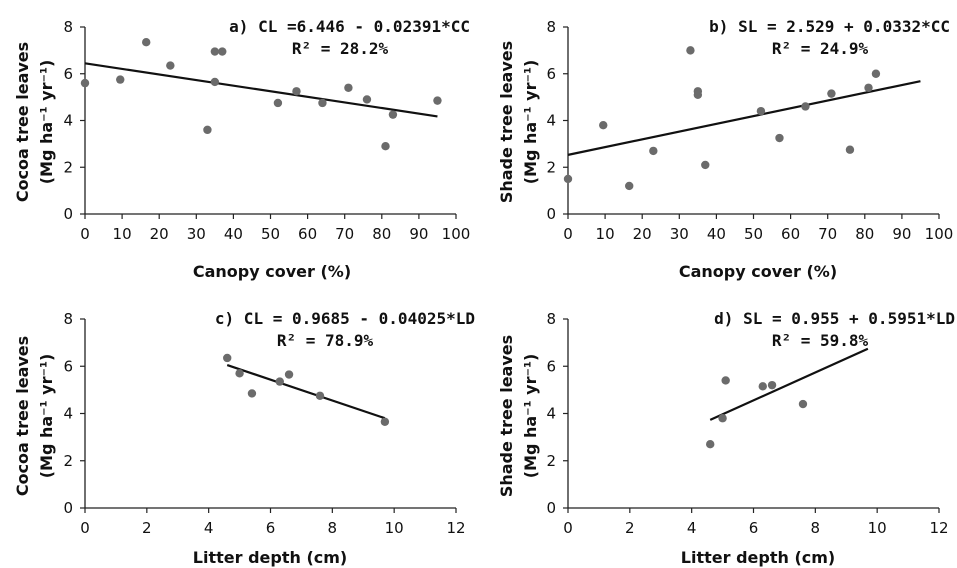 This screenshot has width=957, height=568. I want to click on regression-equation: c) CL = 0.9685 - 0.04025*LD, so click(345, 318).